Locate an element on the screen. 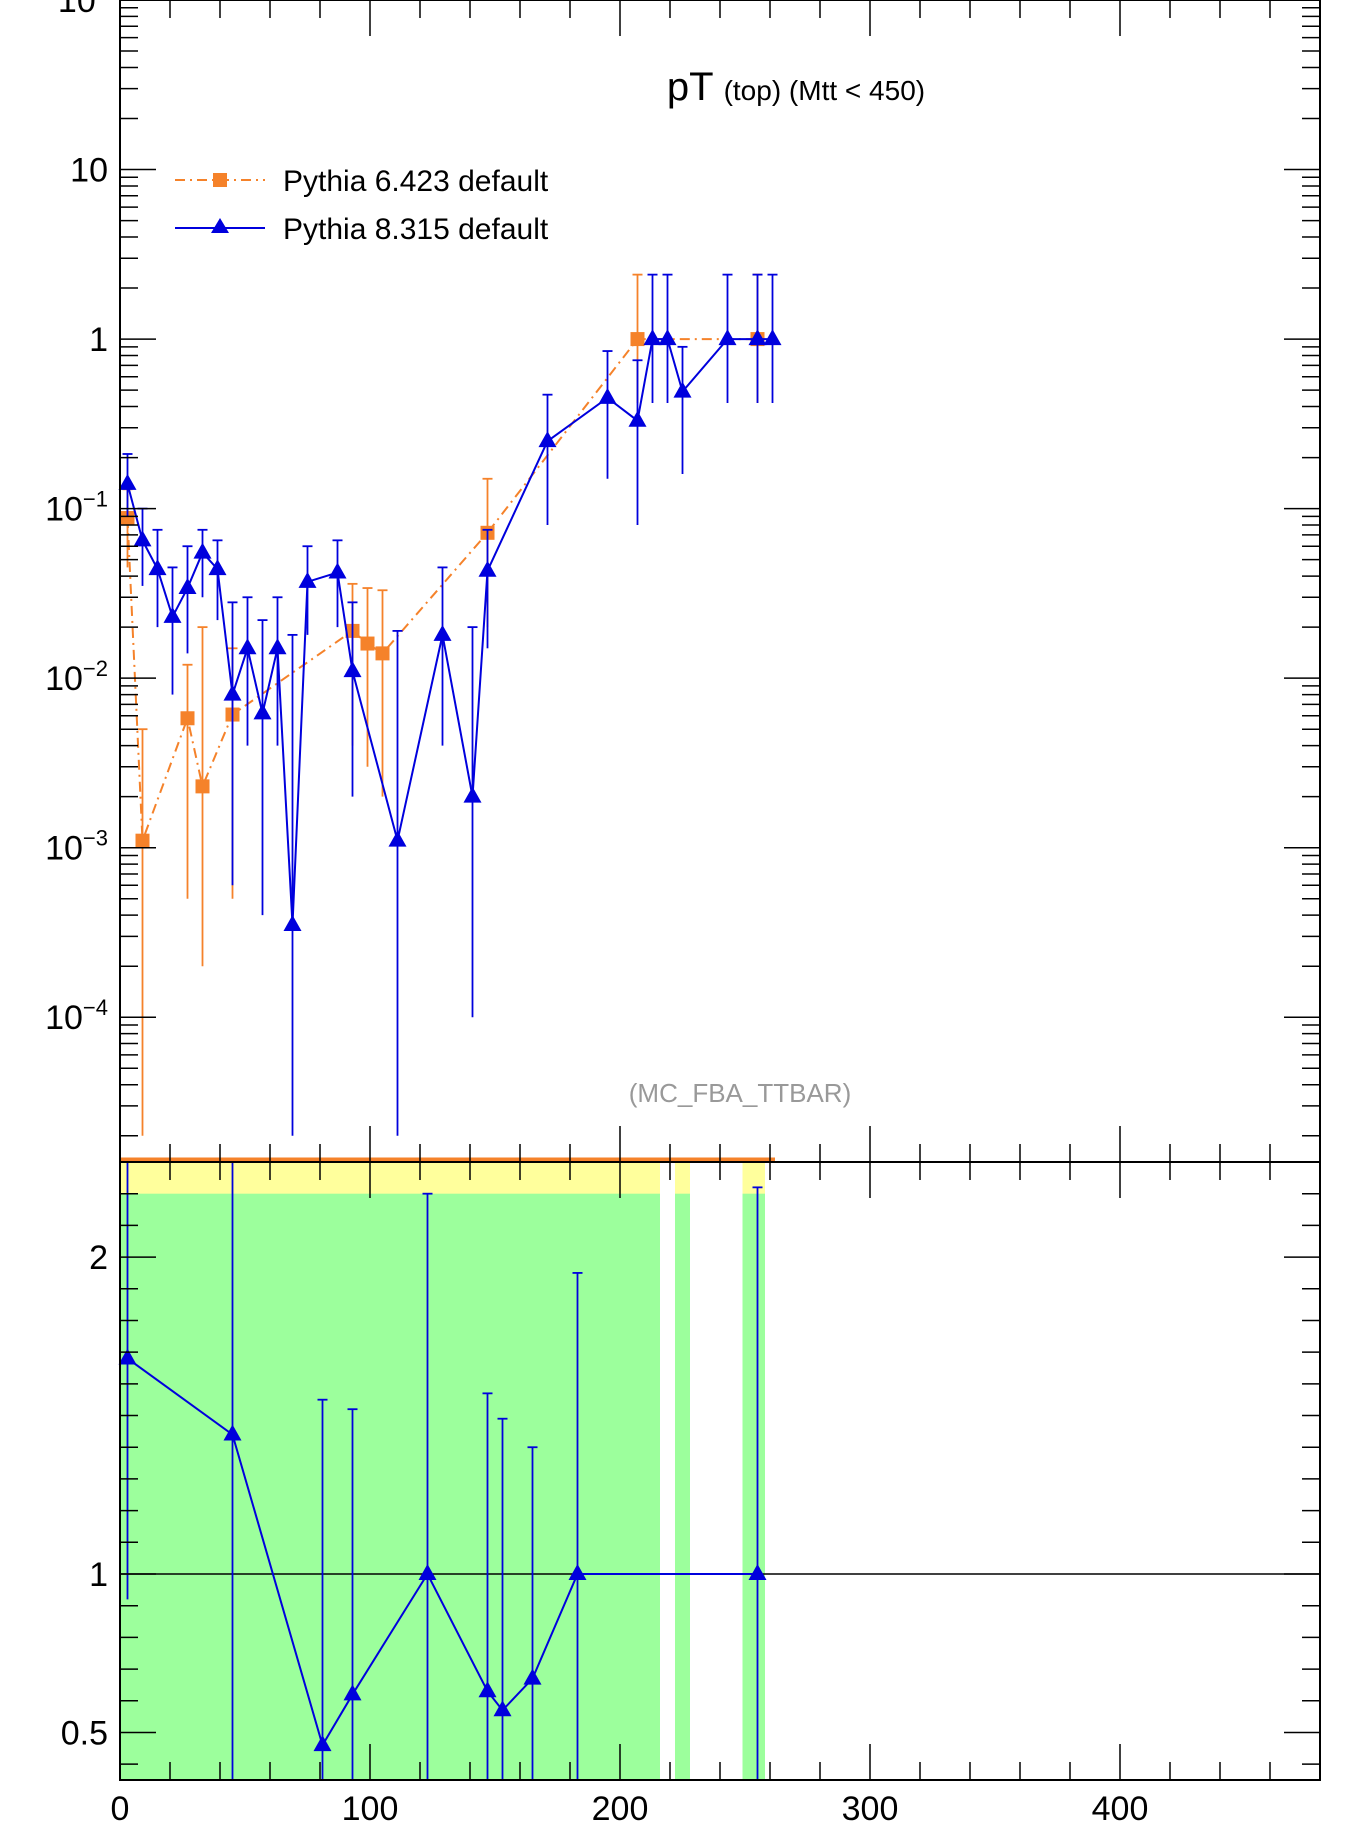 This screenshot has width=1361, height=1829. ratio-y-tick-label: 0.5 is located at coordinates (84, 1733).